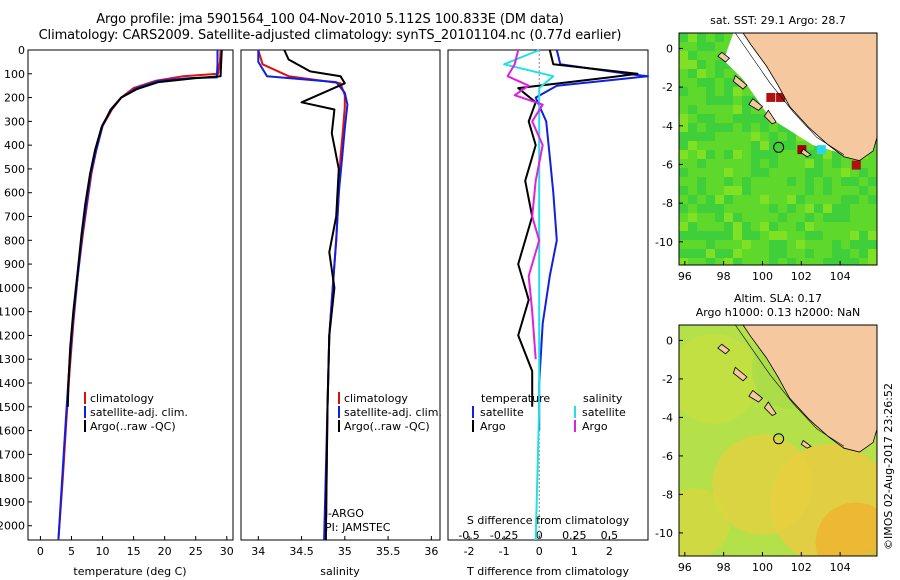 The width and height of the screenshot is (900, 580). Describe the element at coordinates (14, 193) in the screenshot. I see `depth-tick-label: 600` at that location.